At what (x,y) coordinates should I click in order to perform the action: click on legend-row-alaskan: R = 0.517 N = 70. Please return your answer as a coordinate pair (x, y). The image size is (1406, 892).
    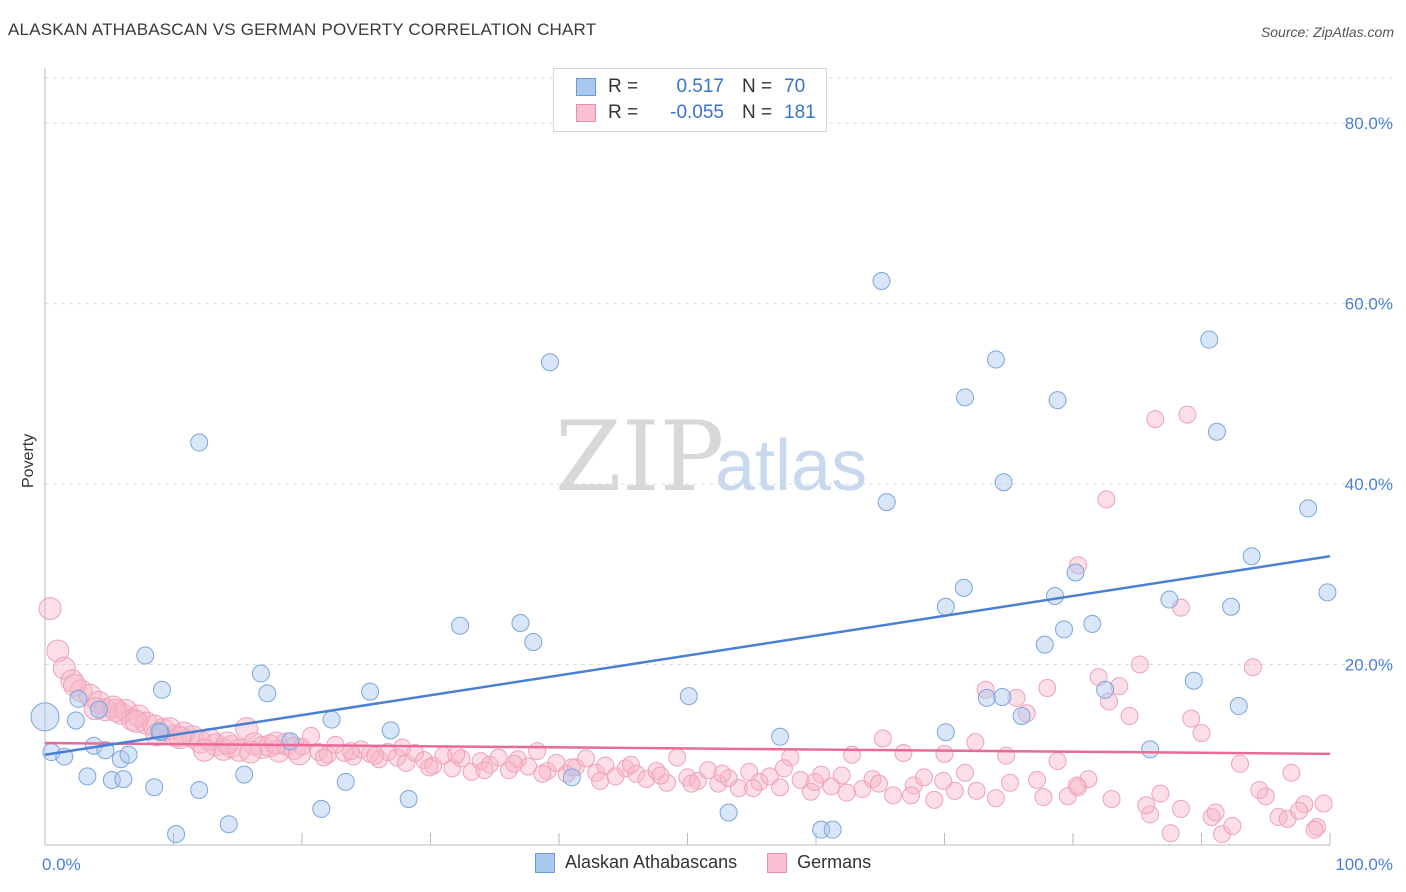
    Looking at the image, I should click on (690, 87).